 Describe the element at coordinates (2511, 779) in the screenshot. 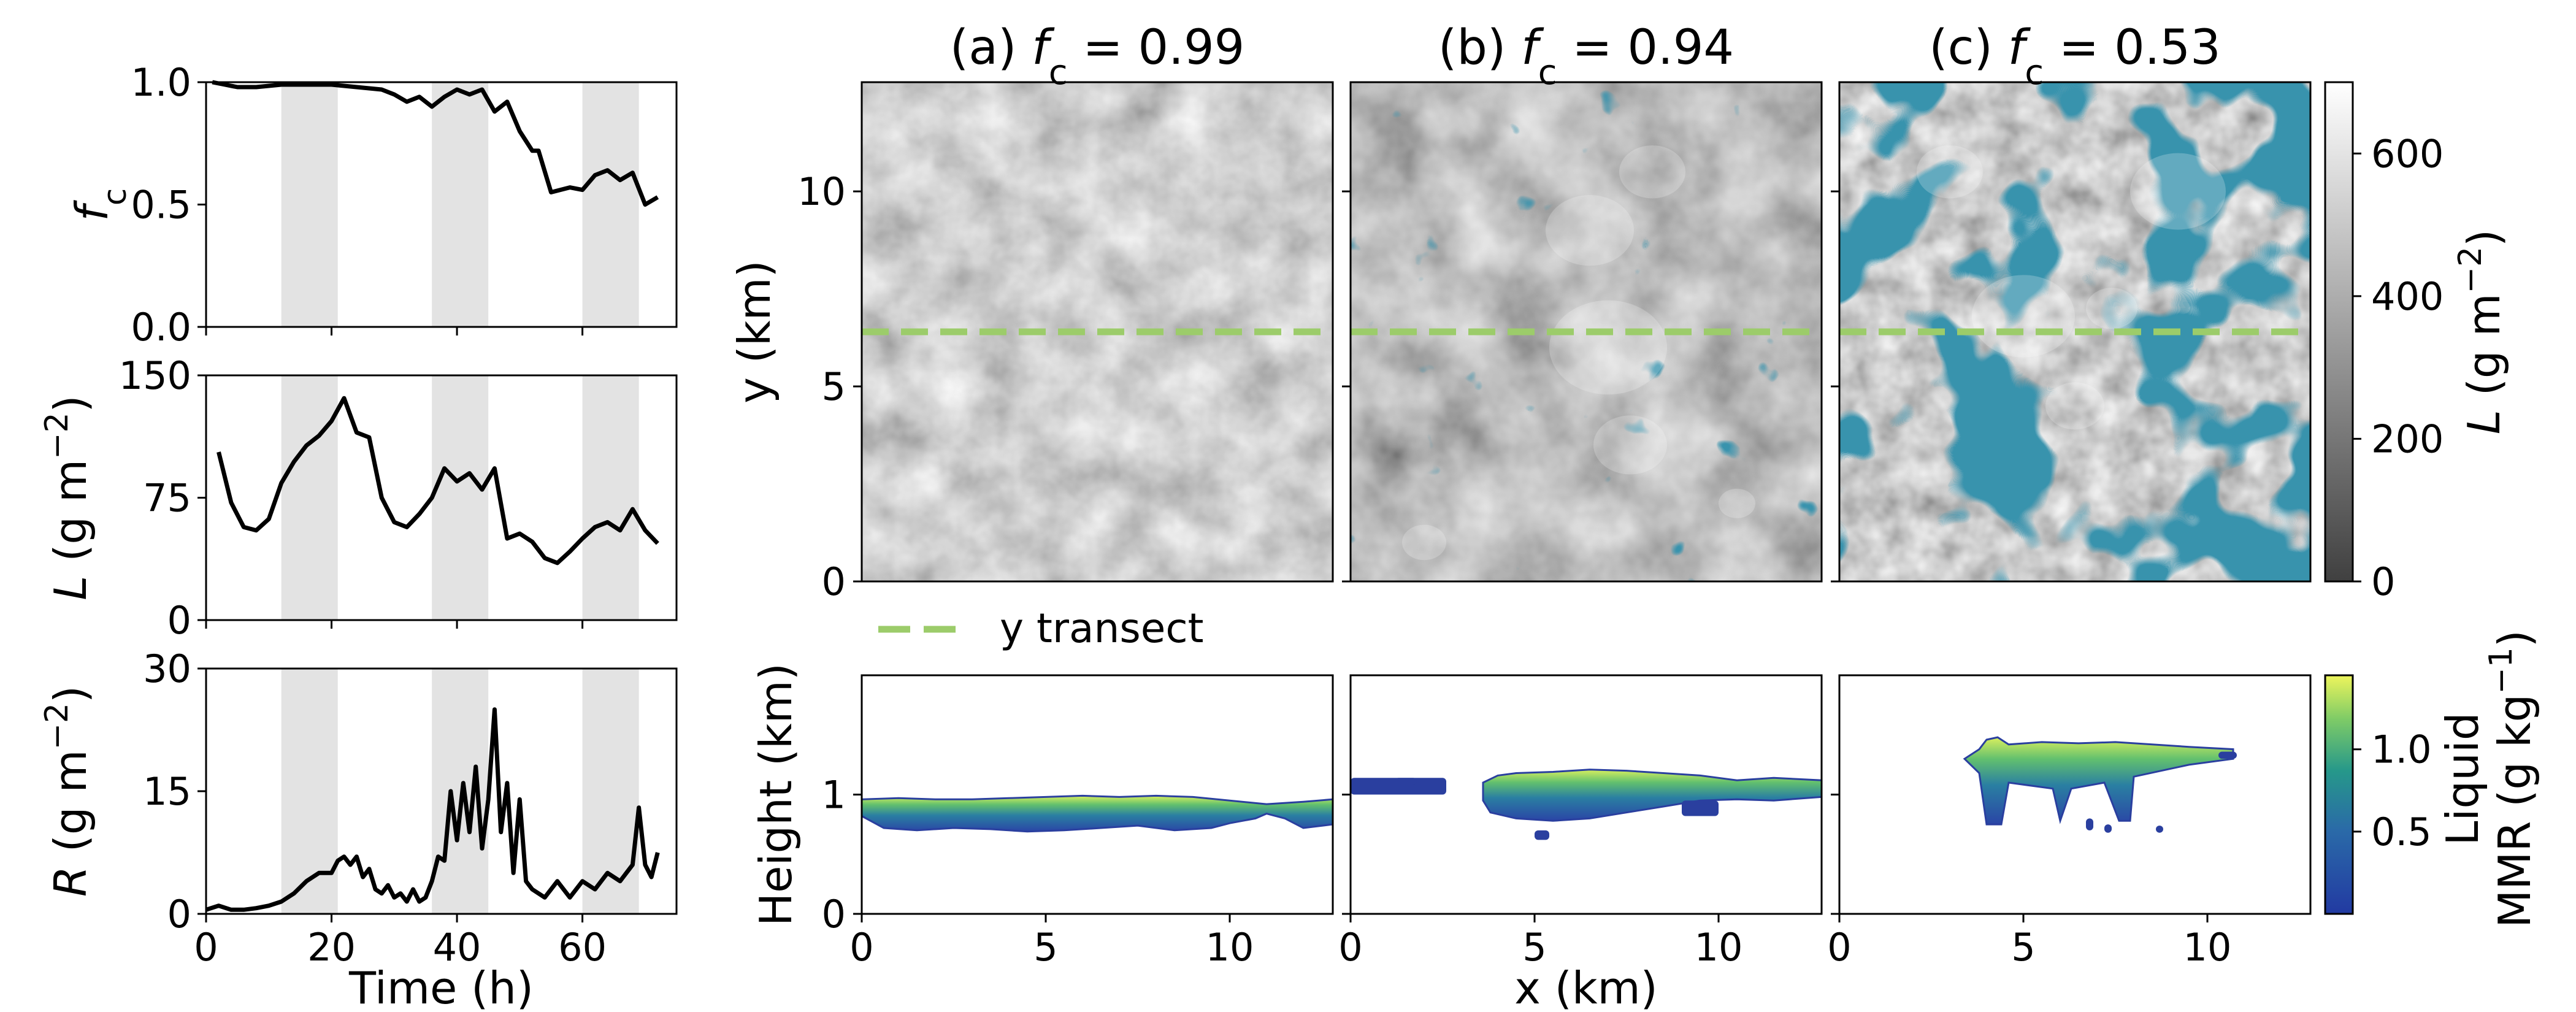

I see `liquid-colorbar-label-line2: MMR (g kg−1)` at that location.